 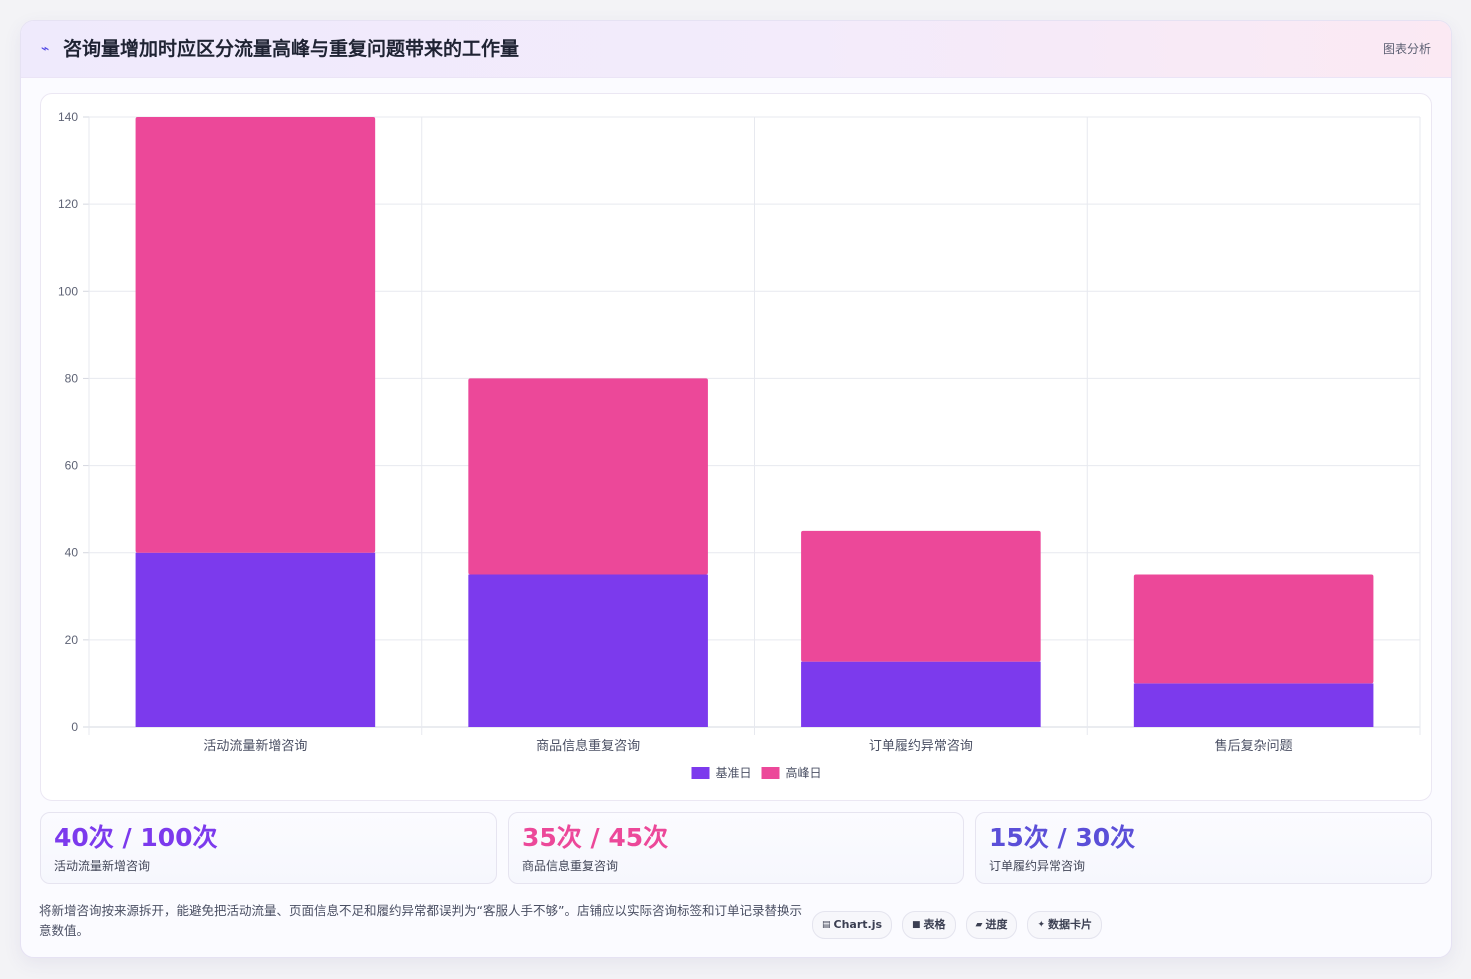 I want to click on stat-label: 商品信息重复咨询, so click(x=570, y=866).